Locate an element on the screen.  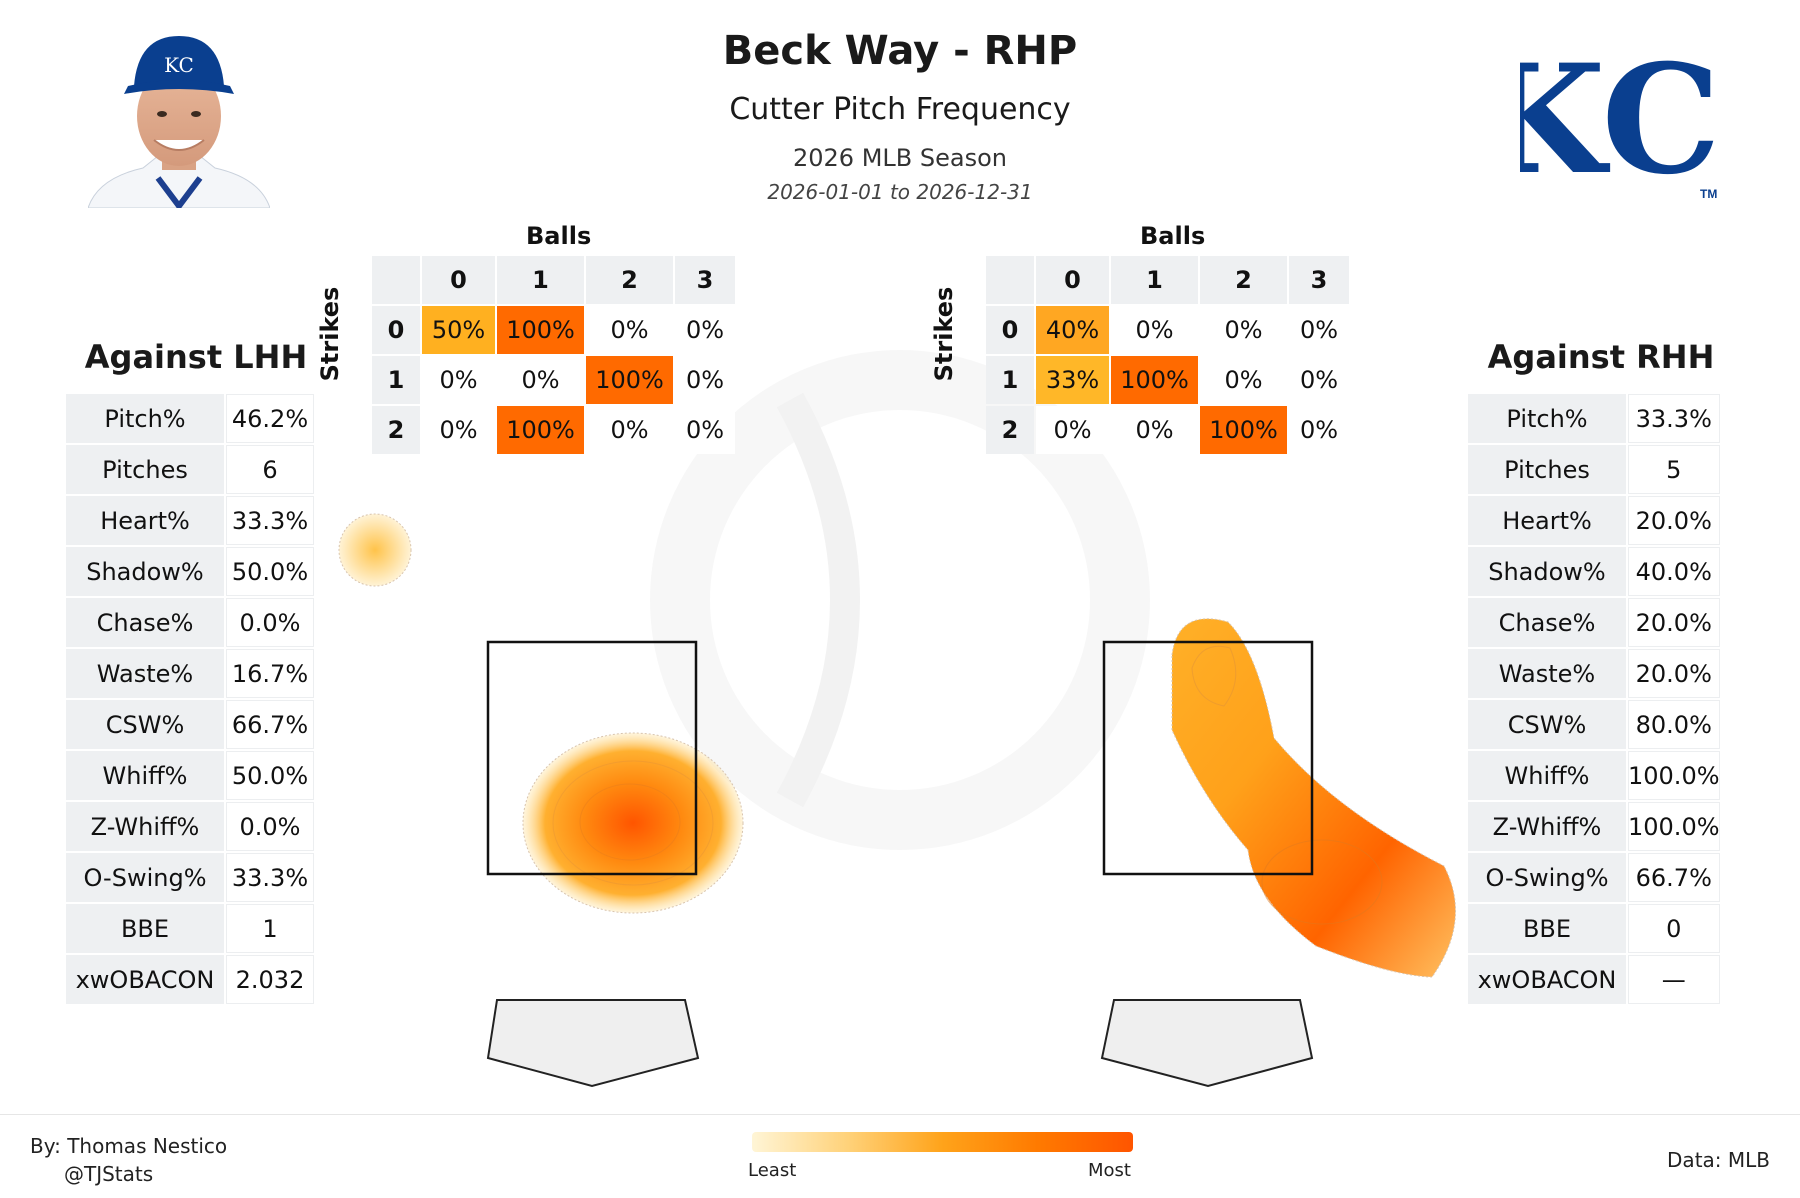
stat-label: Shadow% is located at coordinates (1547, 571).